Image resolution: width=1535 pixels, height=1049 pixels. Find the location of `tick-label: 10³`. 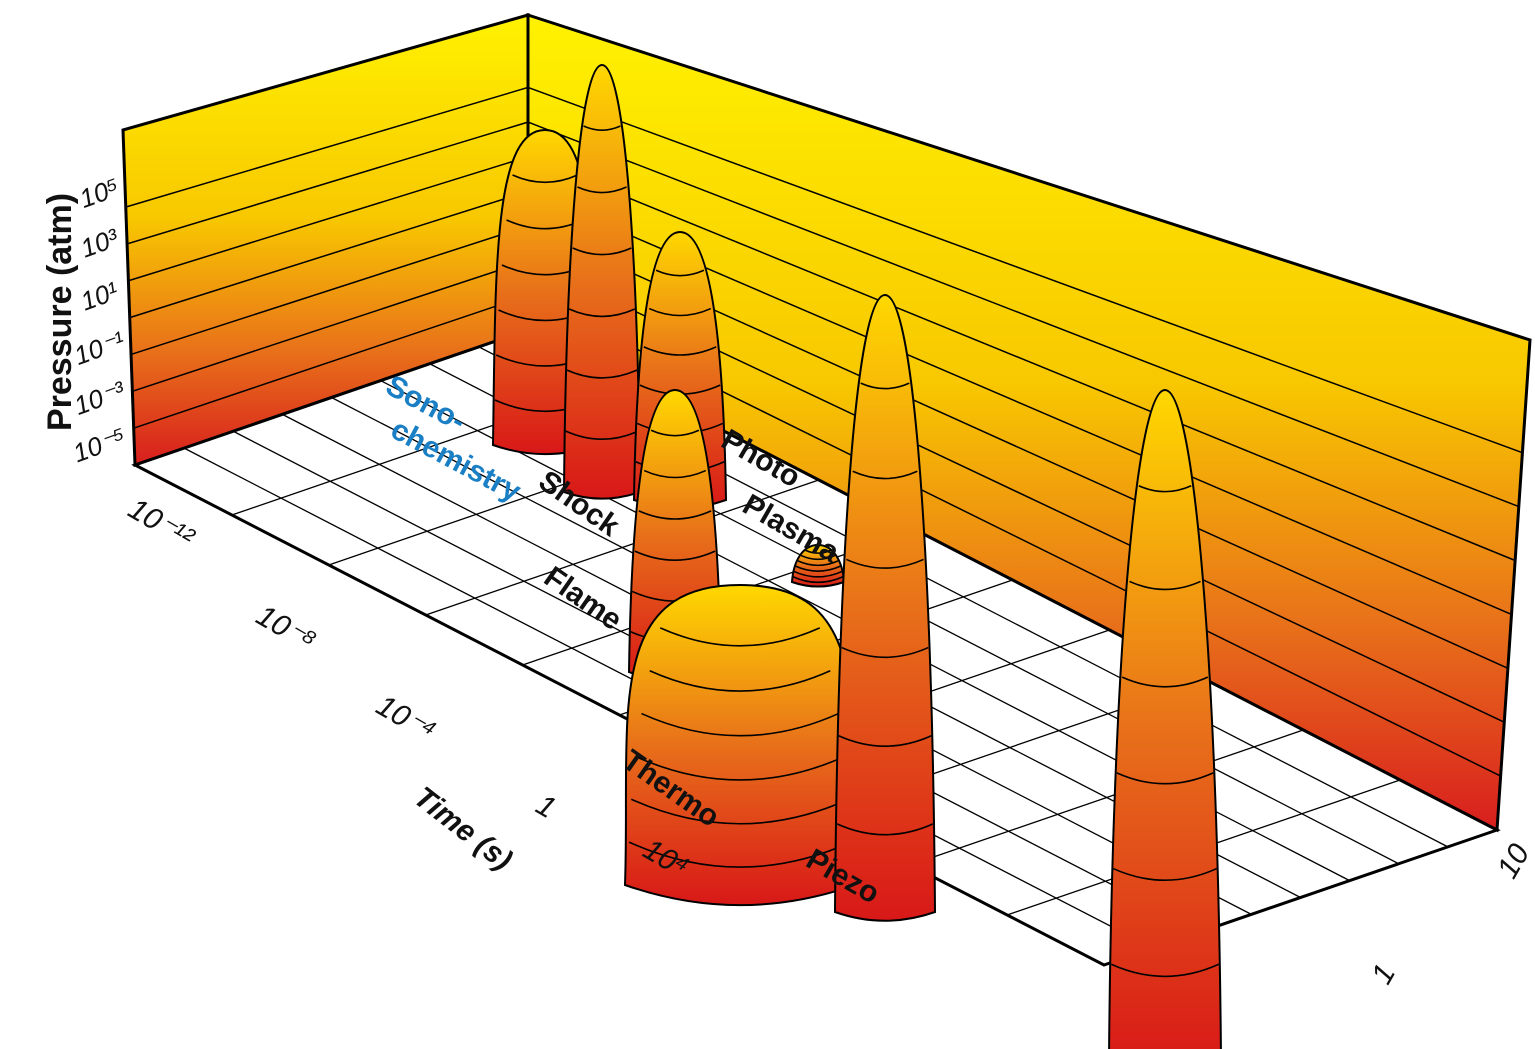

tick-label: 10³ is located at coordinates (99, 243).